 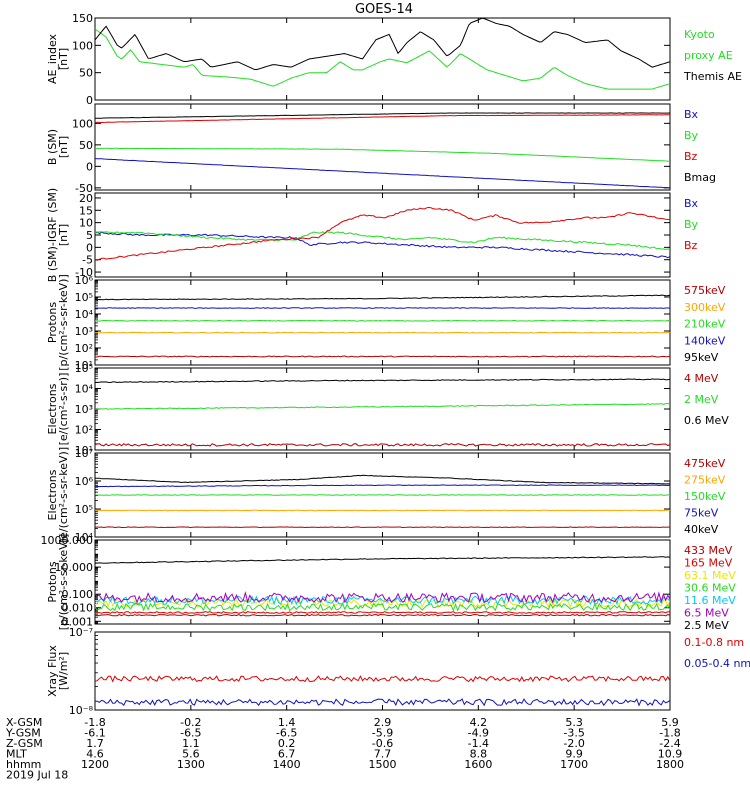 I want to click on time-row-value: 6.7, so click(x=287, y=754).